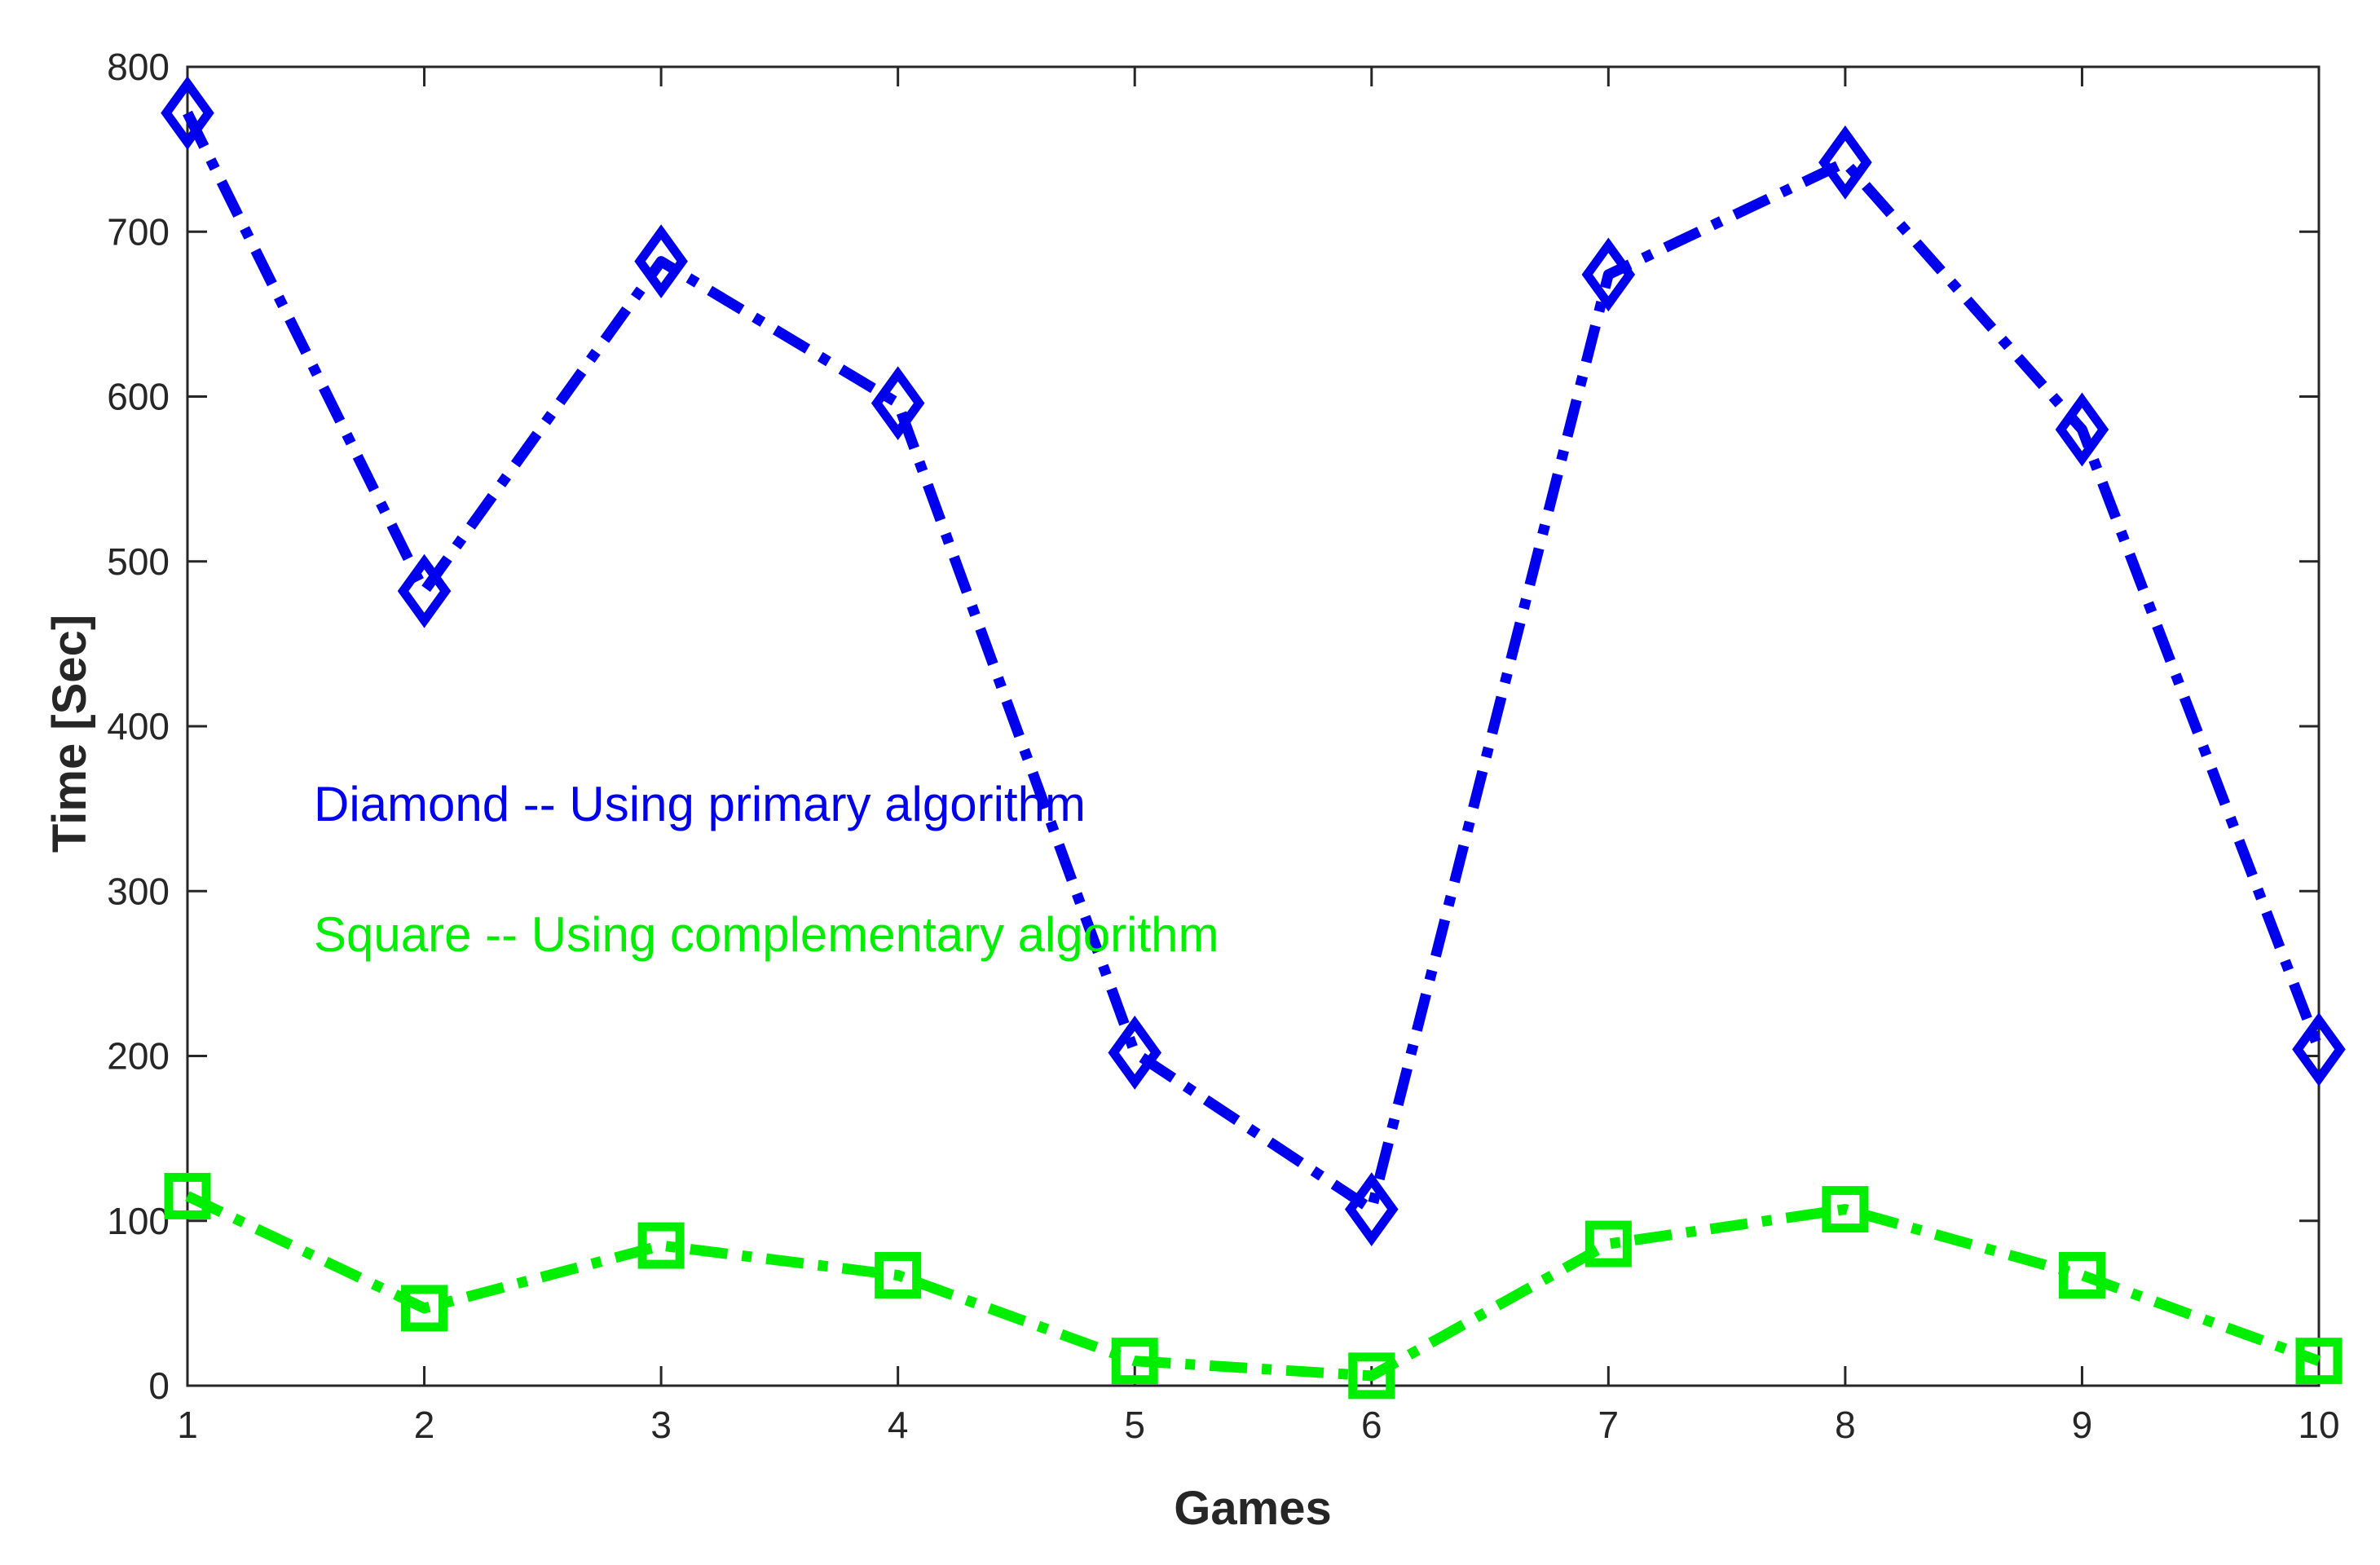  Describe the element at coordinates (69, 734) in the screenshot. I see `y-axis-title: Time [Sec]` at that location.